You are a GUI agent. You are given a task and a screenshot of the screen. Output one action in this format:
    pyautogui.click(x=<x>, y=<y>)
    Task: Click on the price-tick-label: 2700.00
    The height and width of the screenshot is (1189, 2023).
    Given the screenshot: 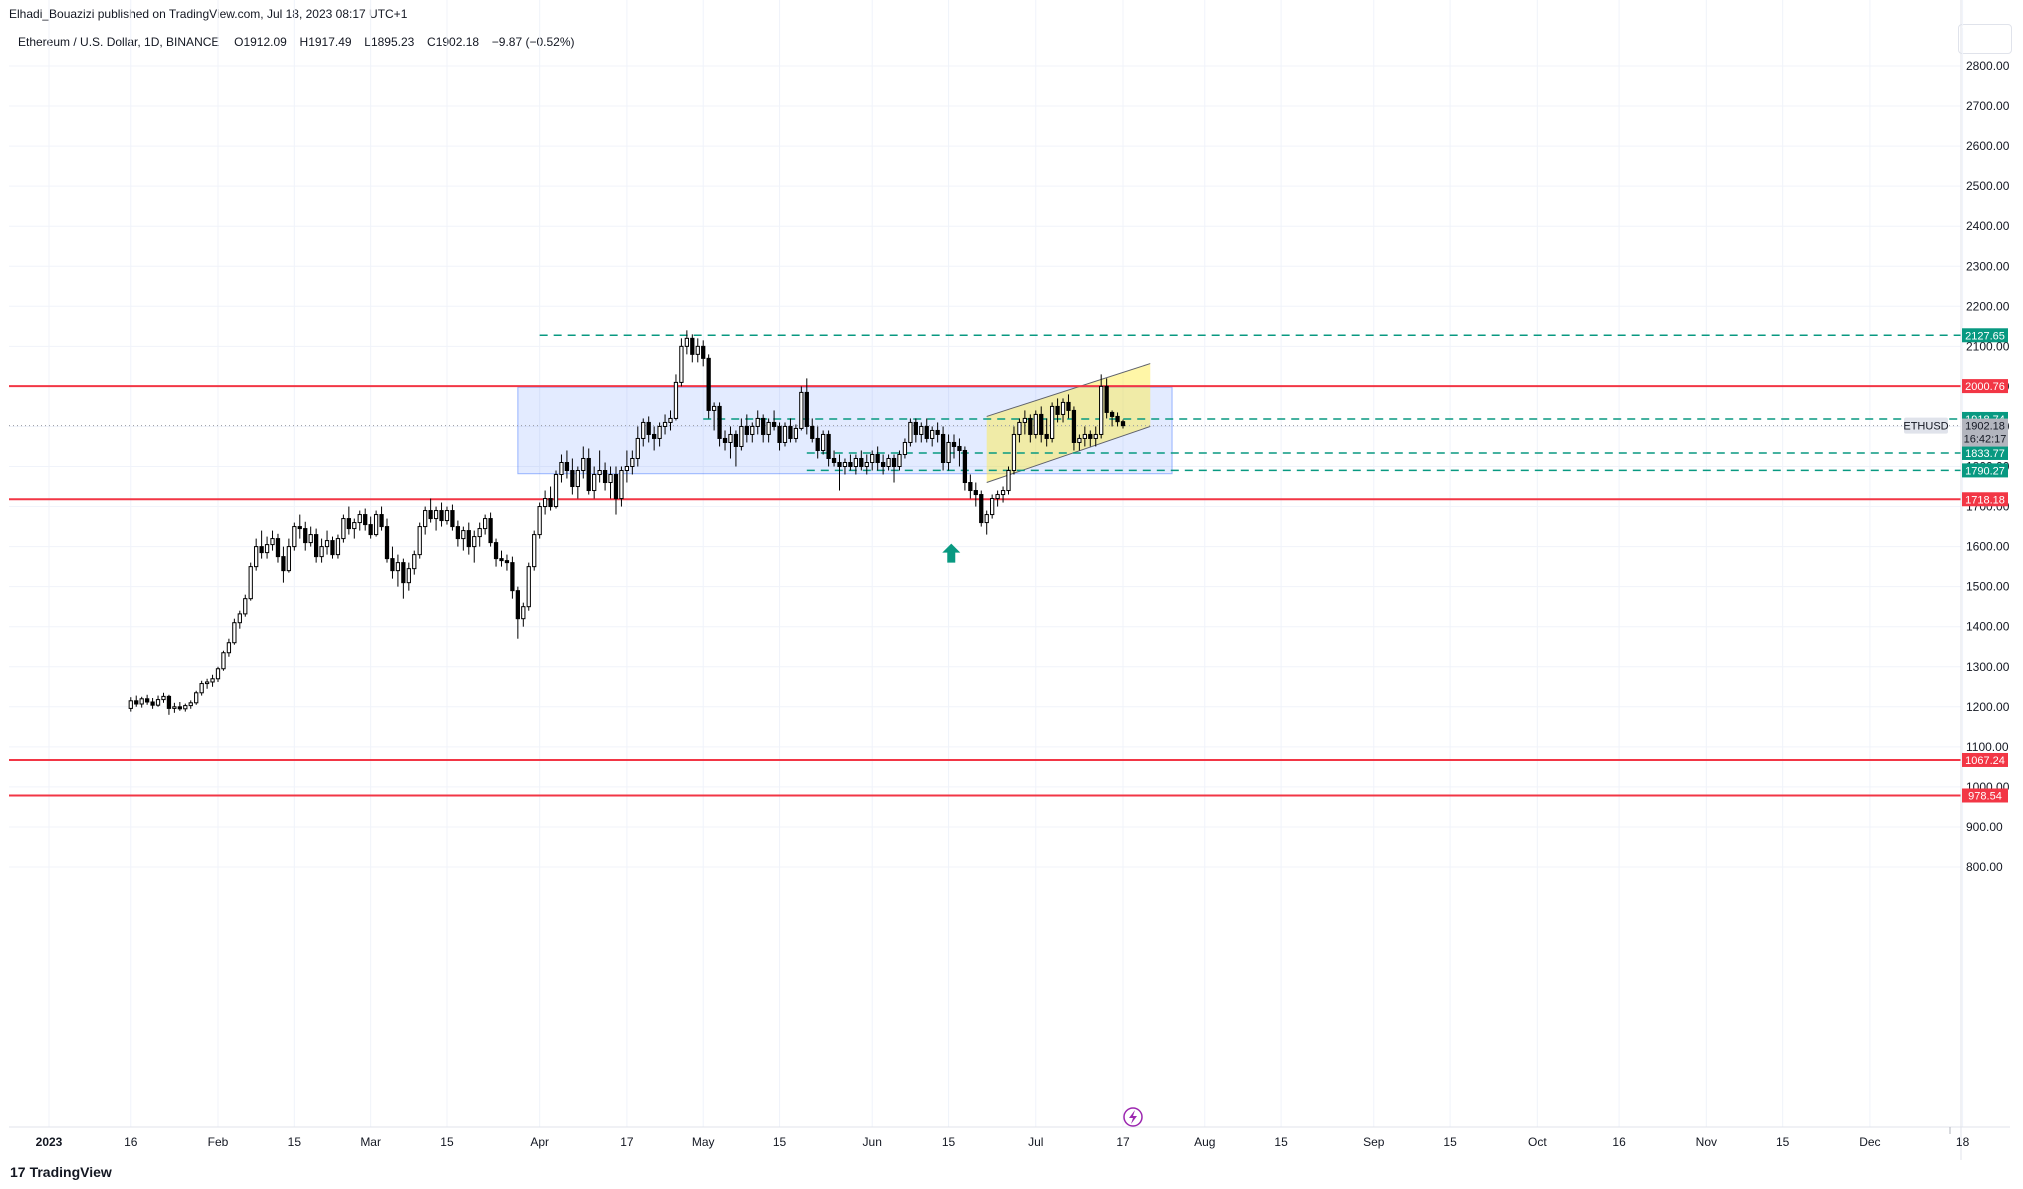 What is the action you would take?
    pyautogui.click(x=1988, y=106)
    